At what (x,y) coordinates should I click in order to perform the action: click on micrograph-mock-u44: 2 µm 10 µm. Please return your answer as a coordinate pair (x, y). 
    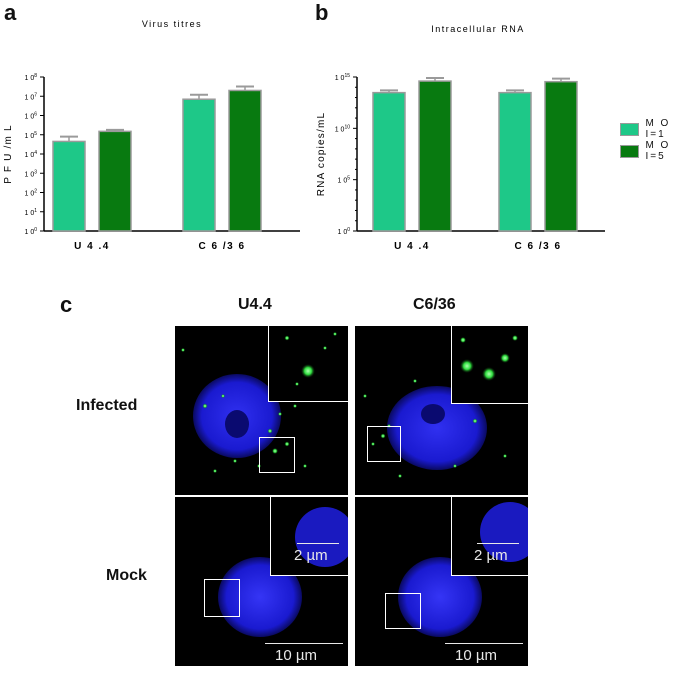
    Looking at the image, I should click on (261, 581).